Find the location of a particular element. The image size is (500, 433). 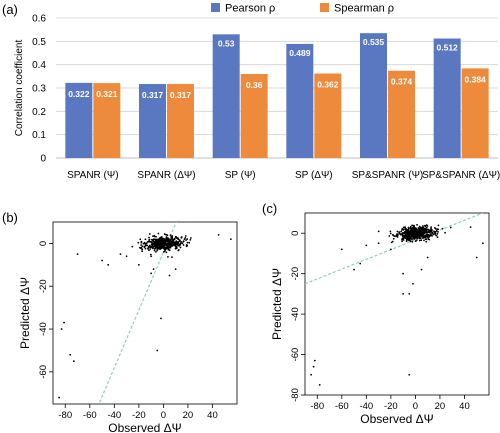

bar-y-ticks: 0 0.1 0.2 0.3 0.4 0.5 0.6 is located at coordinates (39, 89).